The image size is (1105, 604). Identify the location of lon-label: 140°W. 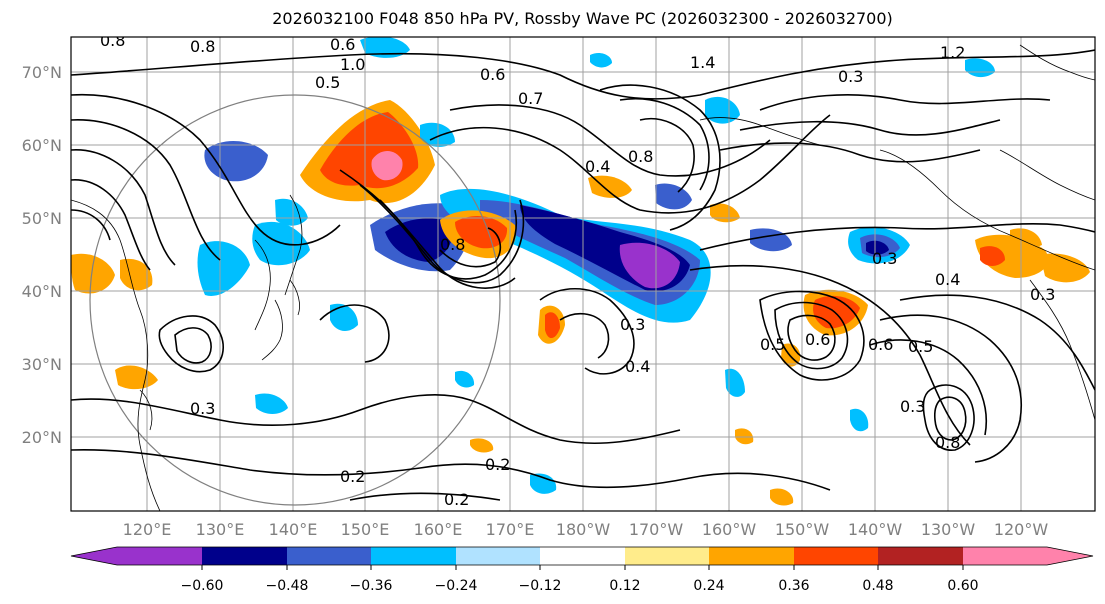
(875, 529).